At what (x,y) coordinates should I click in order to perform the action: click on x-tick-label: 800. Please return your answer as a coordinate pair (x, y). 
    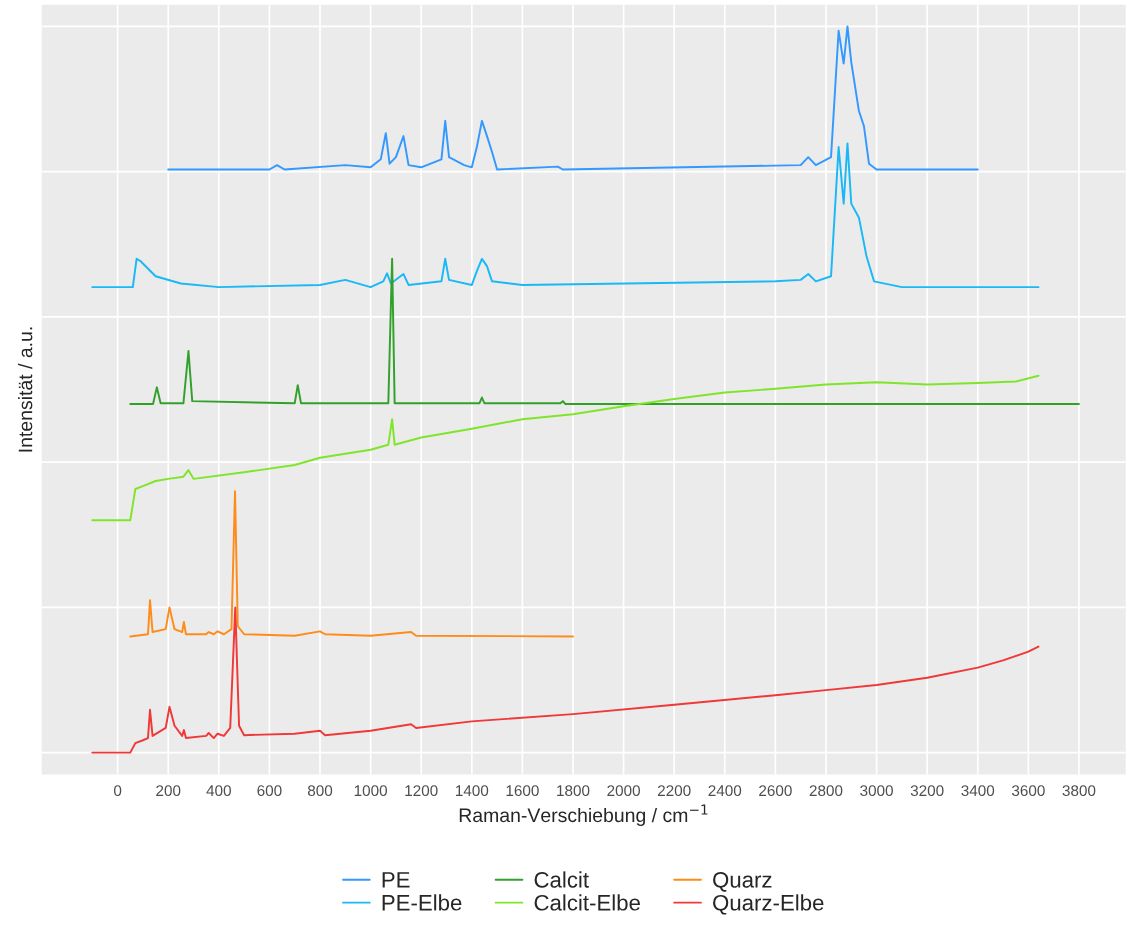
    Looking at the image, I should click on (320, 791).